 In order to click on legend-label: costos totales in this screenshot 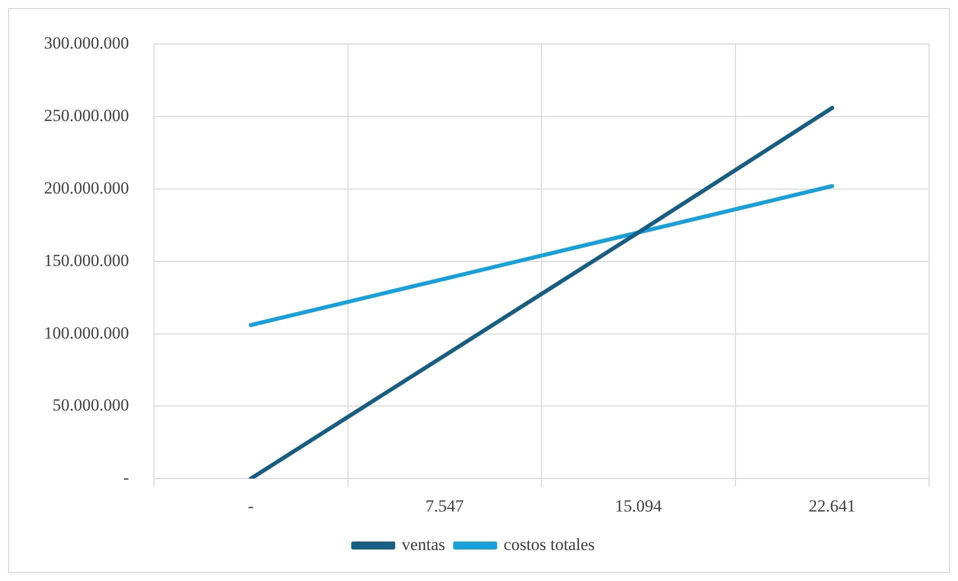, I will do `click(549, 544)`.